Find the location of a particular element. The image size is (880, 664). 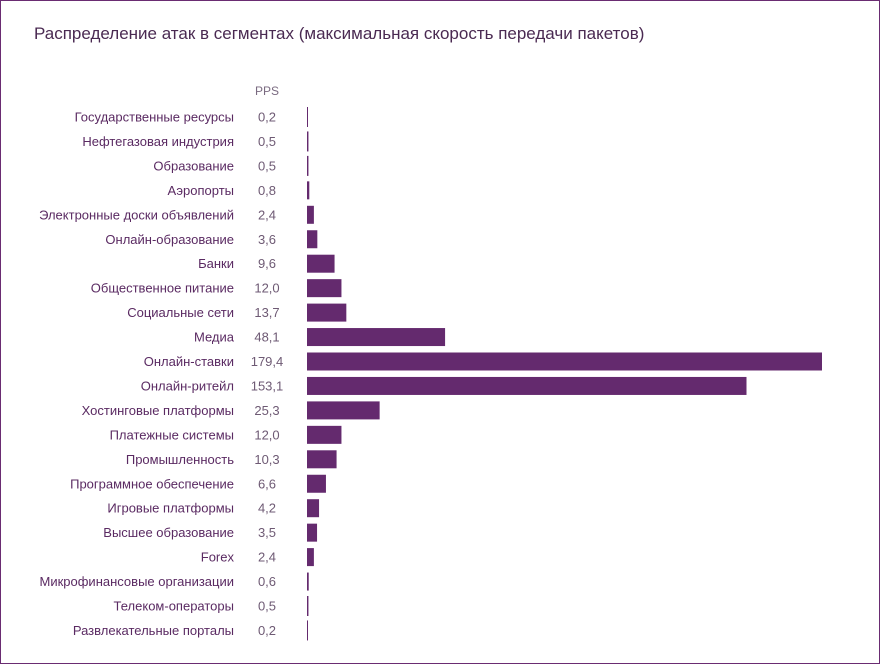

category-label: Образование is located at coordinates (193, 165).